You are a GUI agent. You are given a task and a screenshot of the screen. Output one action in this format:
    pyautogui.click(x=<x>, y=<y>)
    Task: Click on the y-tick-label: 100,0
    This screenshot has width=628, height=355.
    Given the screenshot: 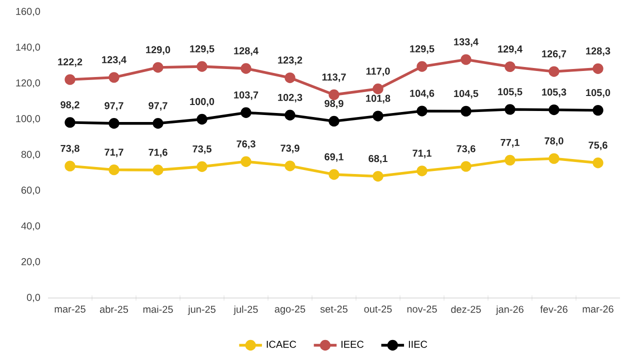 What is the action you would take?
    pyautogui.click(x=28, y=119)
    